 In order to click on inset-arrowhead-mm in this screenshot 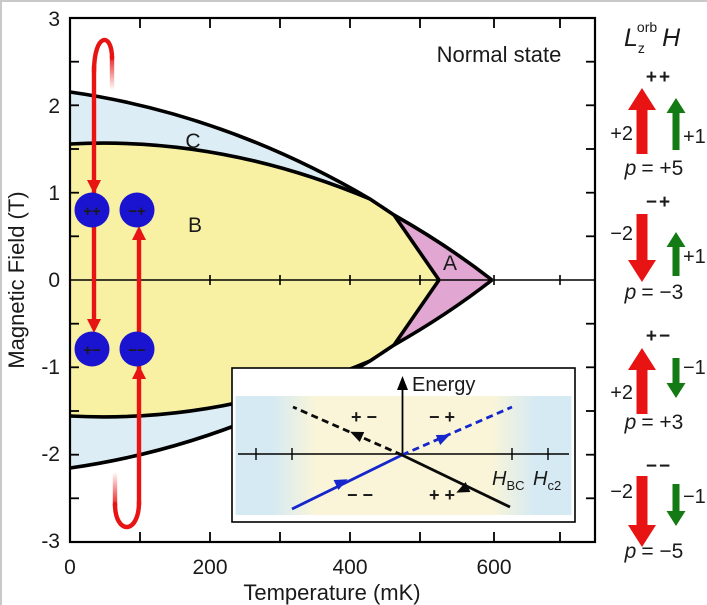, I will do `click(340, 484)`.